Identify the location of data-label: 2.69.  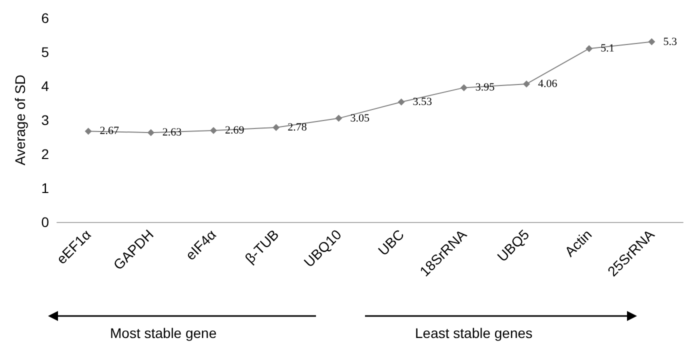
(235, 130).